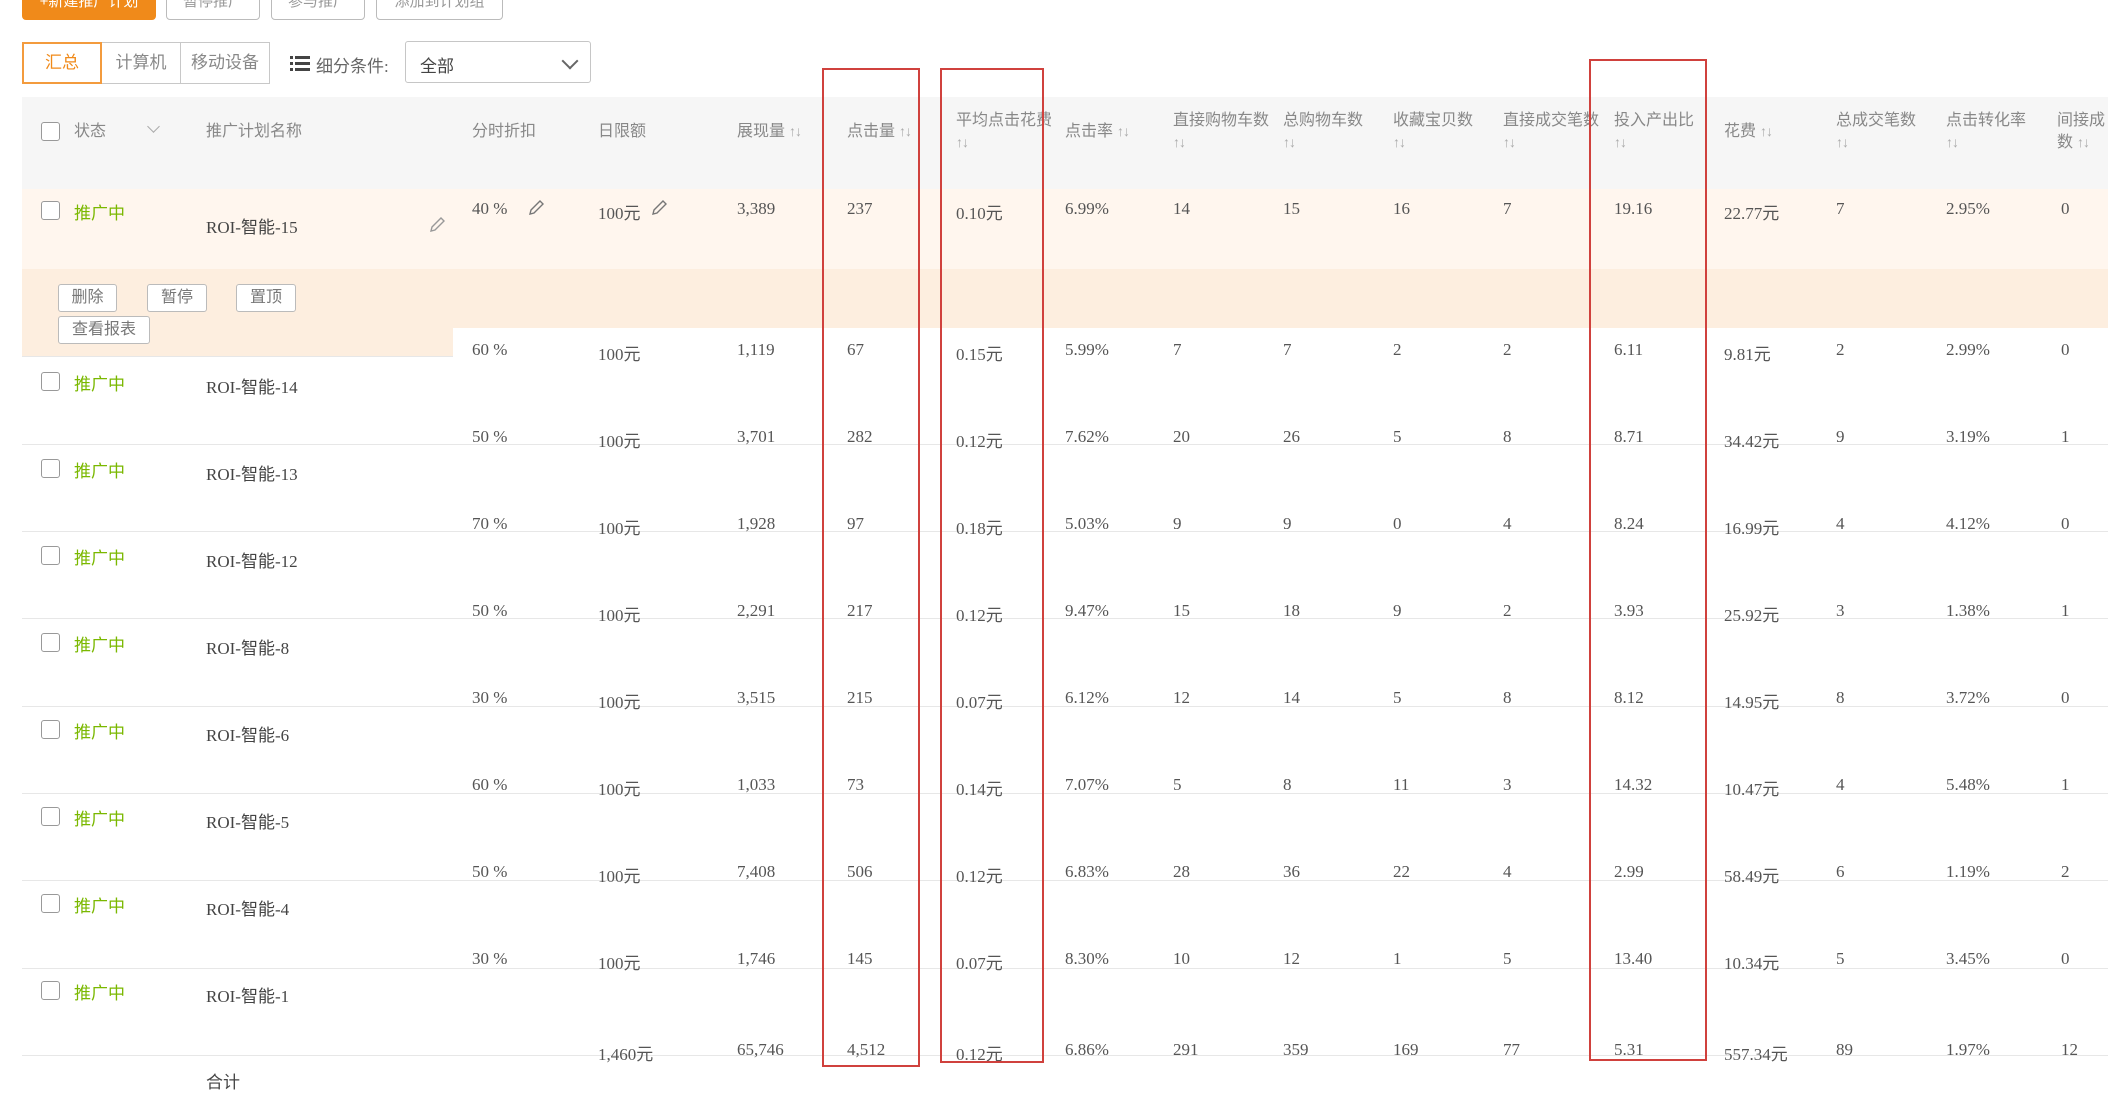 The image size is (2108, 1098). I want to click on plan-name: ROI-智能-4, so click(248, 909).